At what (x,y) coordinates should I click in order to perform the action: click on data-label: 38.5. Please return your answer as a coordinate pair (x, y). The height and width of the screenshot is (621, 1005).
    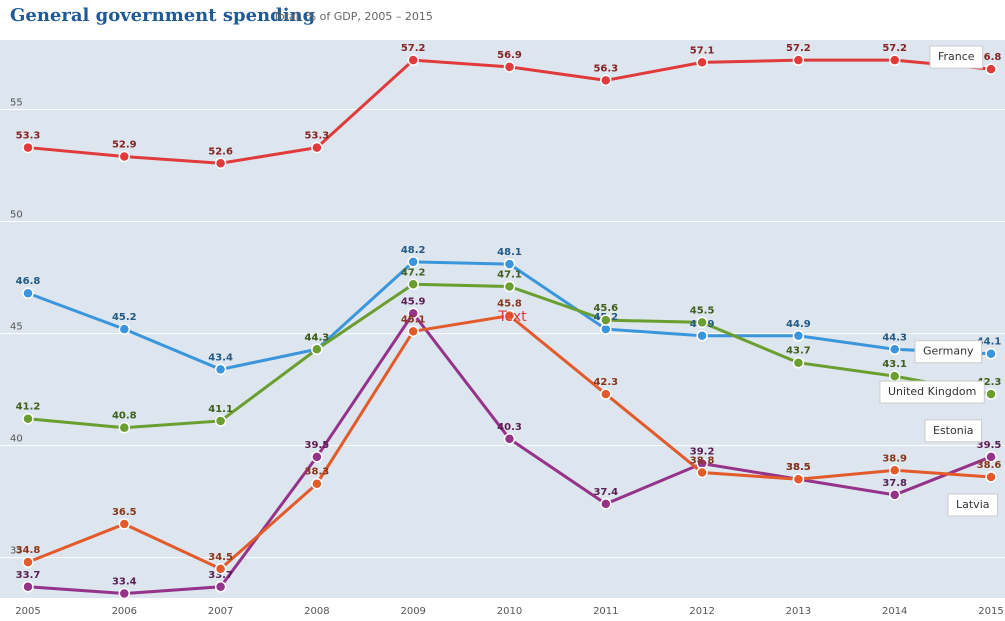
    Looking at the image, I should click on (798, 467).